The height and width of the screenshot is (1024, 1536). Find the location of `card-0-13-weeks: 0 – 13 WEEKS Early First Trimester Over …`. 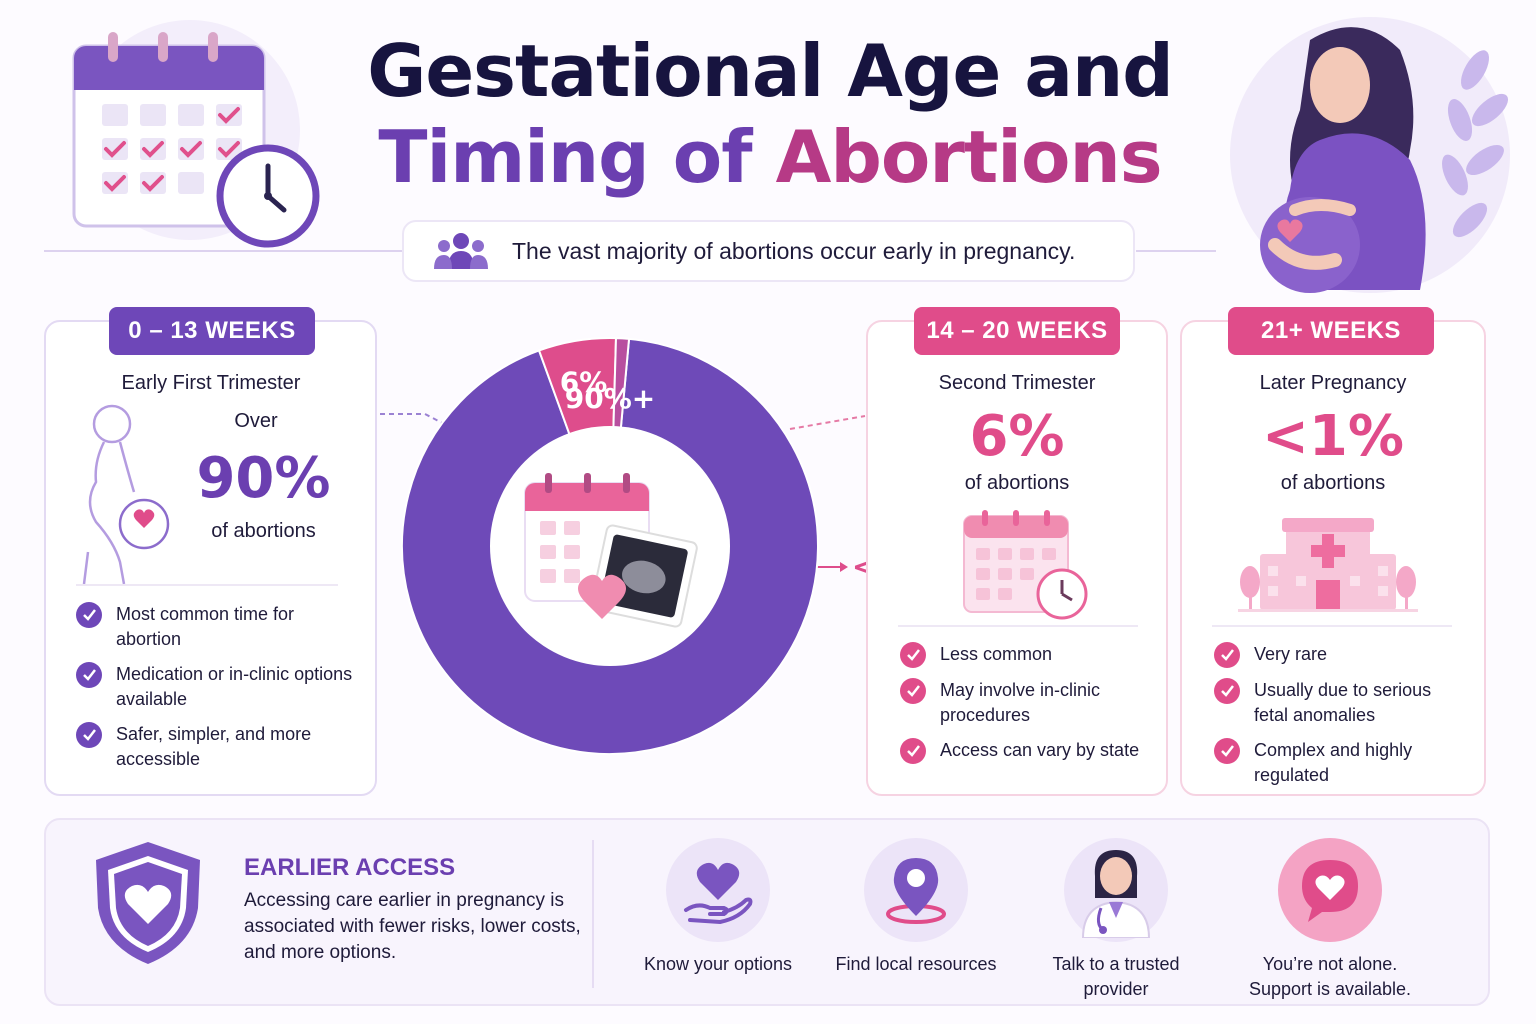

card-0-13-weeks: 0 – 13 WEEKS Early First Trimester Over … is located at coordinates (210, 551).